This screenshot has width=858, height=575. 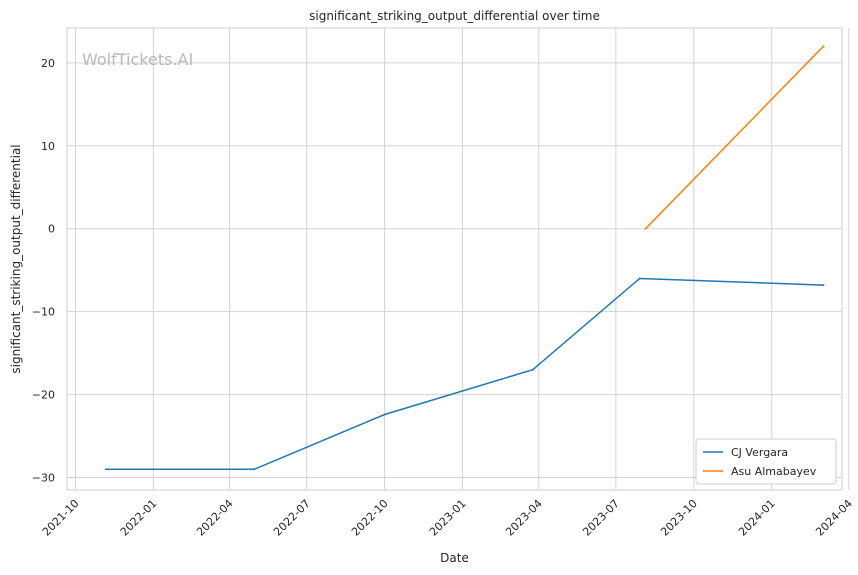 I want to click on watermark: WolfTickets.AI, so click(x=137, y=59).